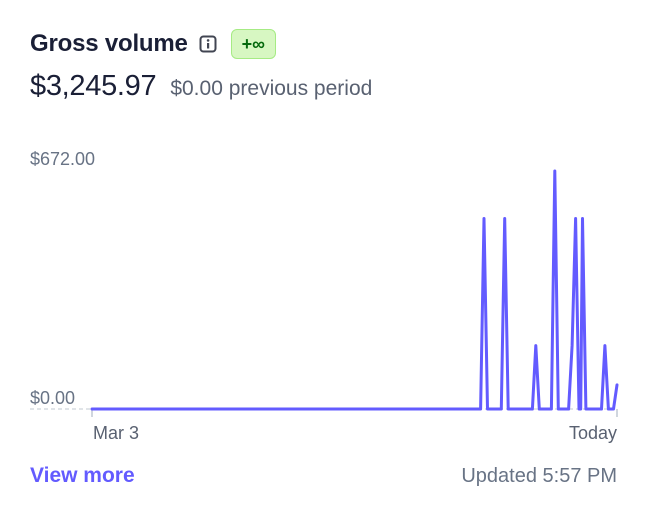 Image resolution: width=650 pixels, height=518 pixels. I want to click on gross-volume-amount: $3,245.97, so click(93, 86).